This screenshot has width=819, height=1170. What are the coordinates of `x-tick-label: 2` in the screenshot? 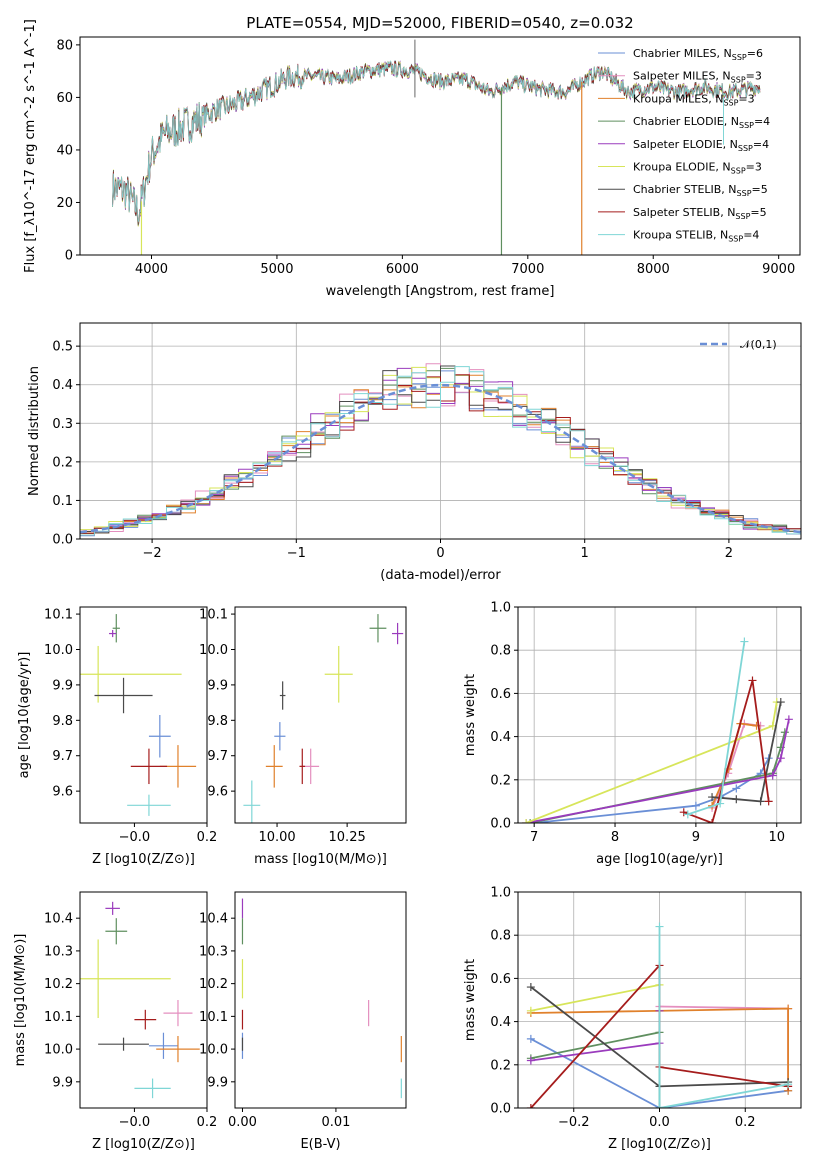 It's located at (729, 553).